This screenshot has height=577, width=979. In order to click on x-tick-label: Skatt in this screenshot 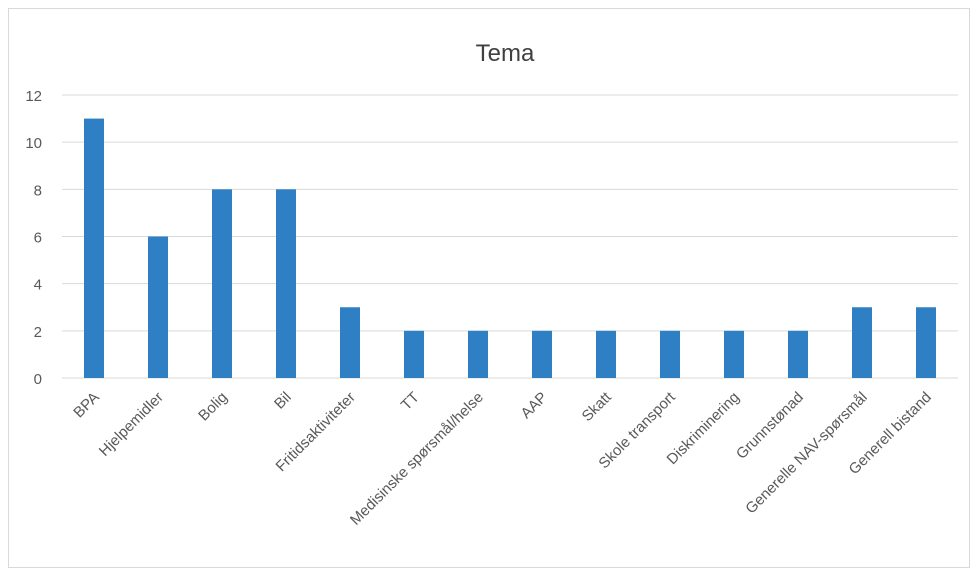, I will do `click(597, 406)`.